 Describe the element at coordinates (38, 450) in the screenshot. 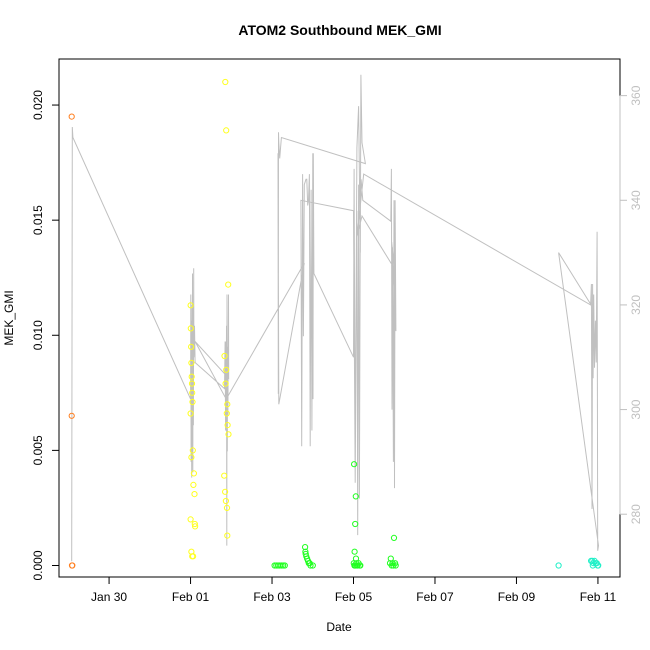

I see `y-tick-label: 0.005` at that location.